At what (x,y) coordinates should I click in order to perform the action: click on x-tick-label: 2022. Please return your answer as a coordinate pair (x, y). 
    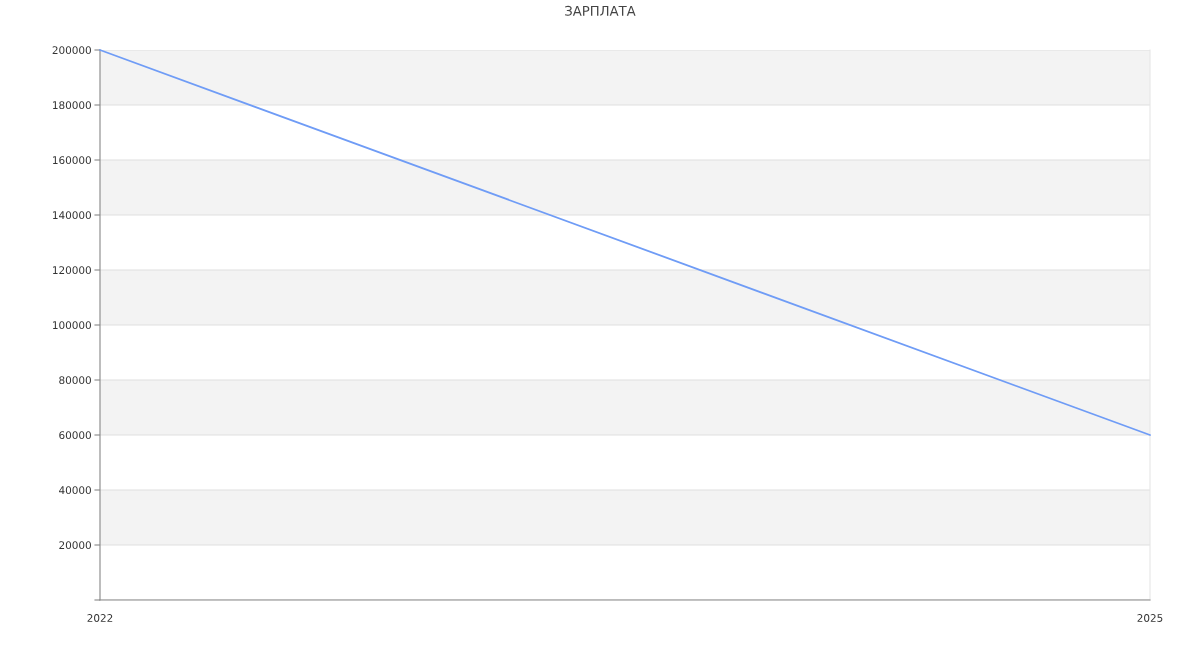
    Looking at the image, I should click on (100, 618).